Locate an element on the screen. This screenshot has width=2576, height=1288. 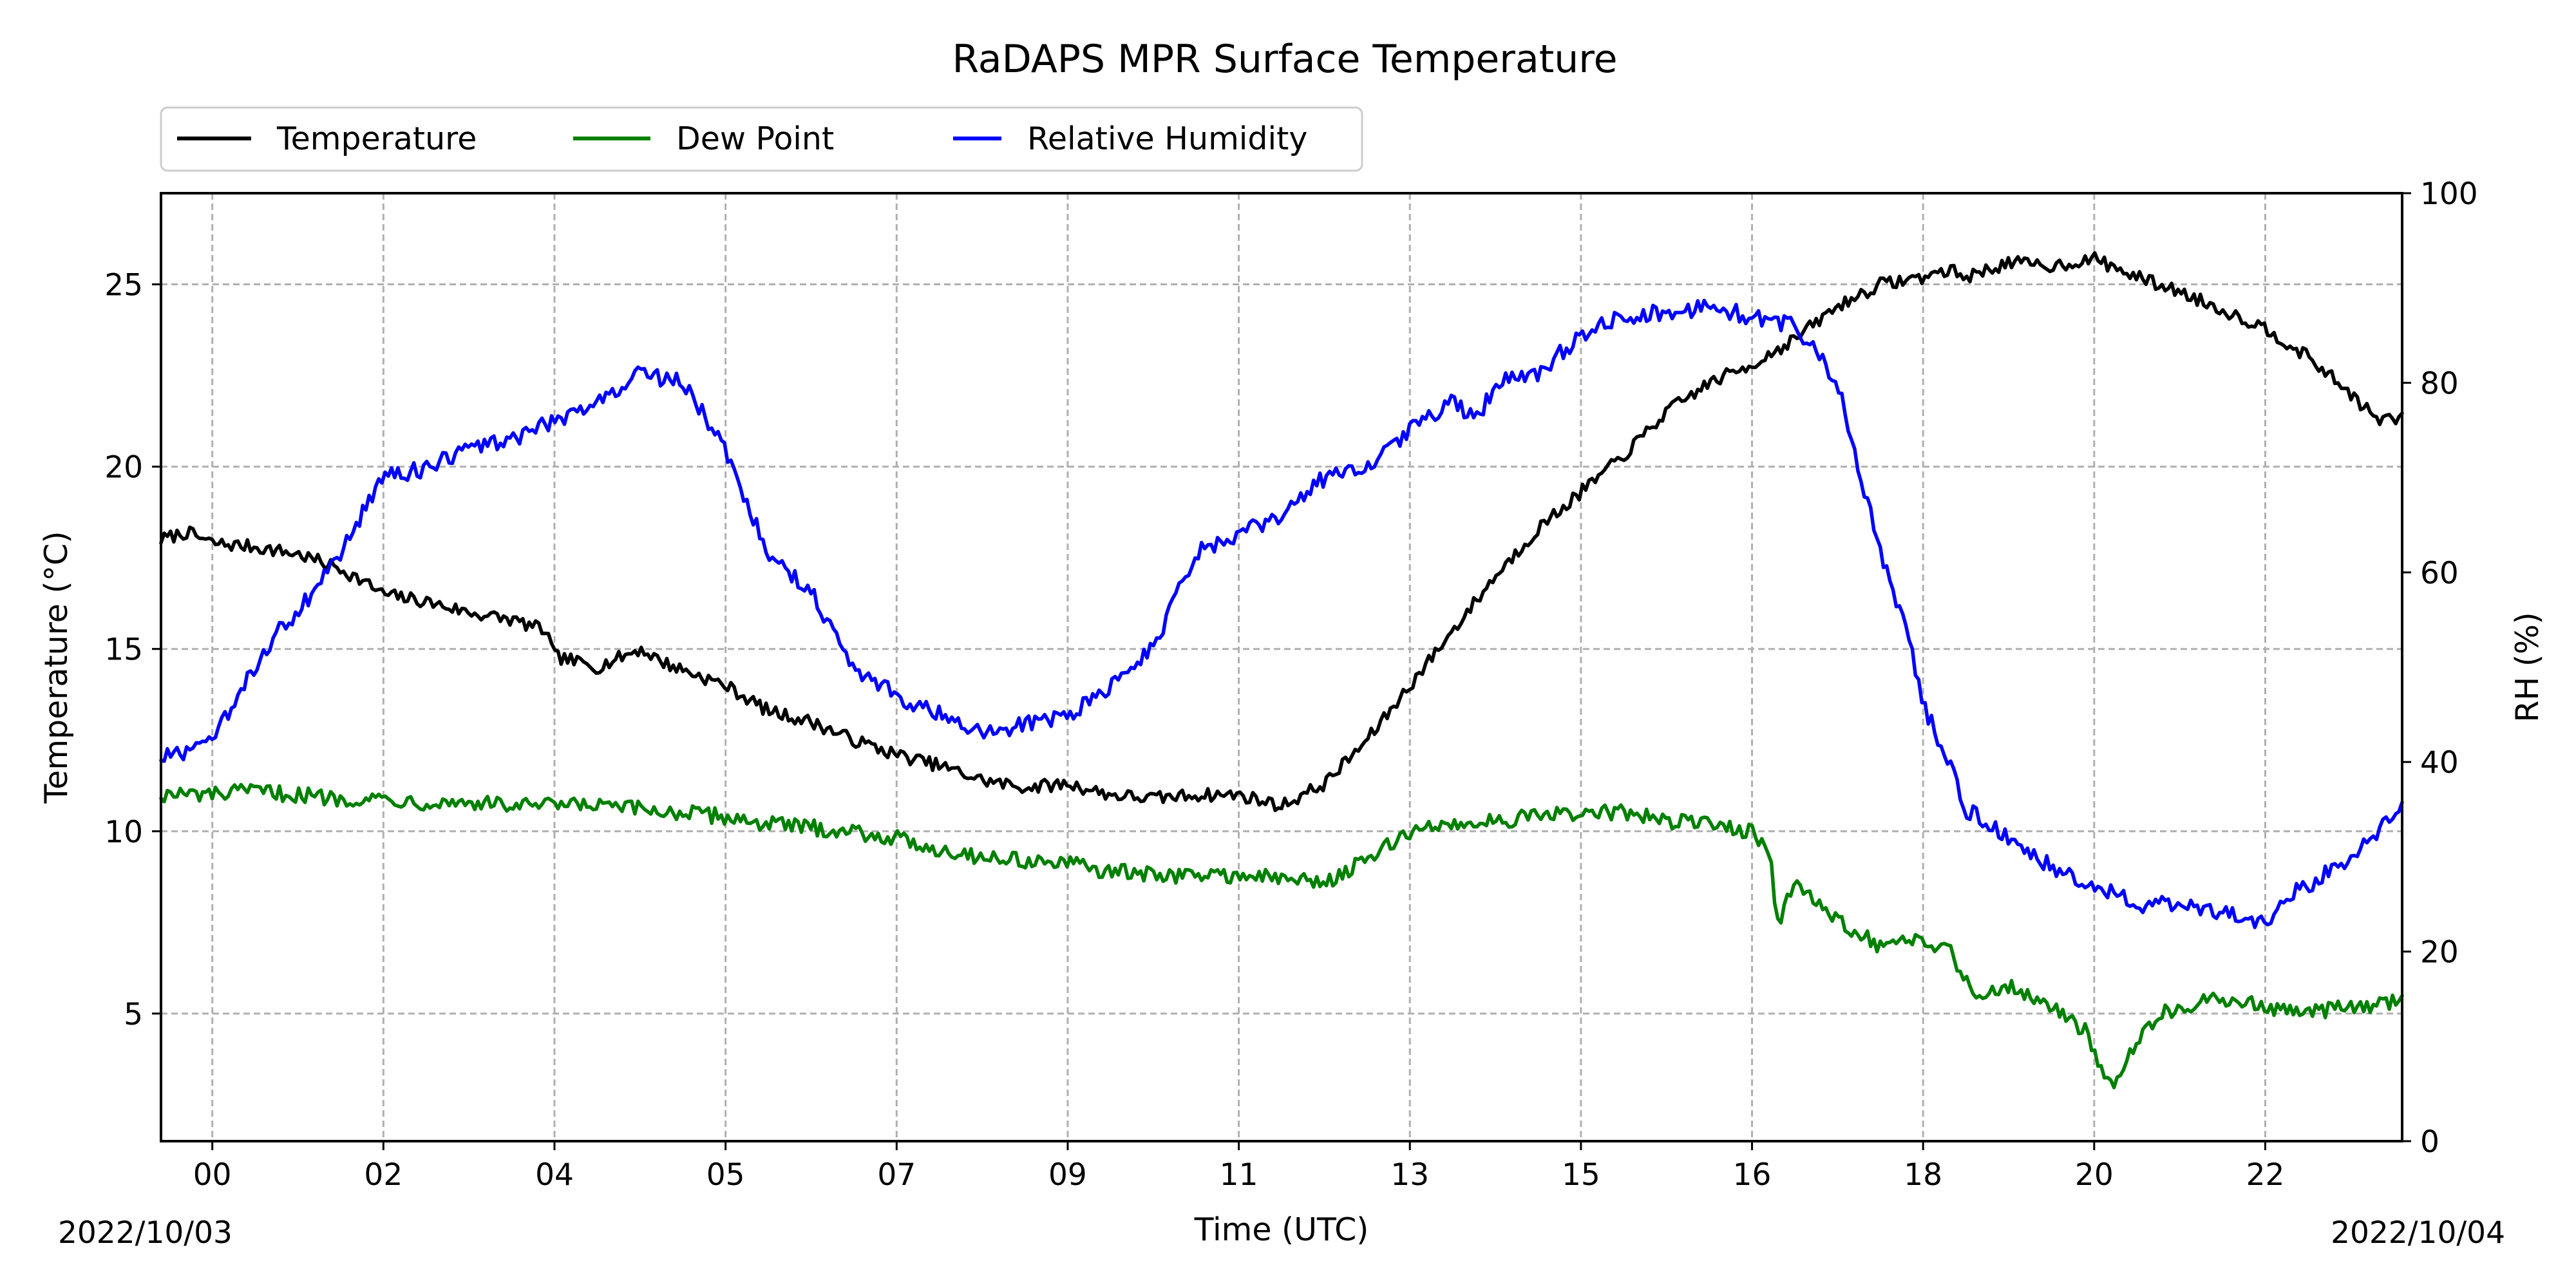
y2-tick-label: 40 is located at coordinates (2439, 763).